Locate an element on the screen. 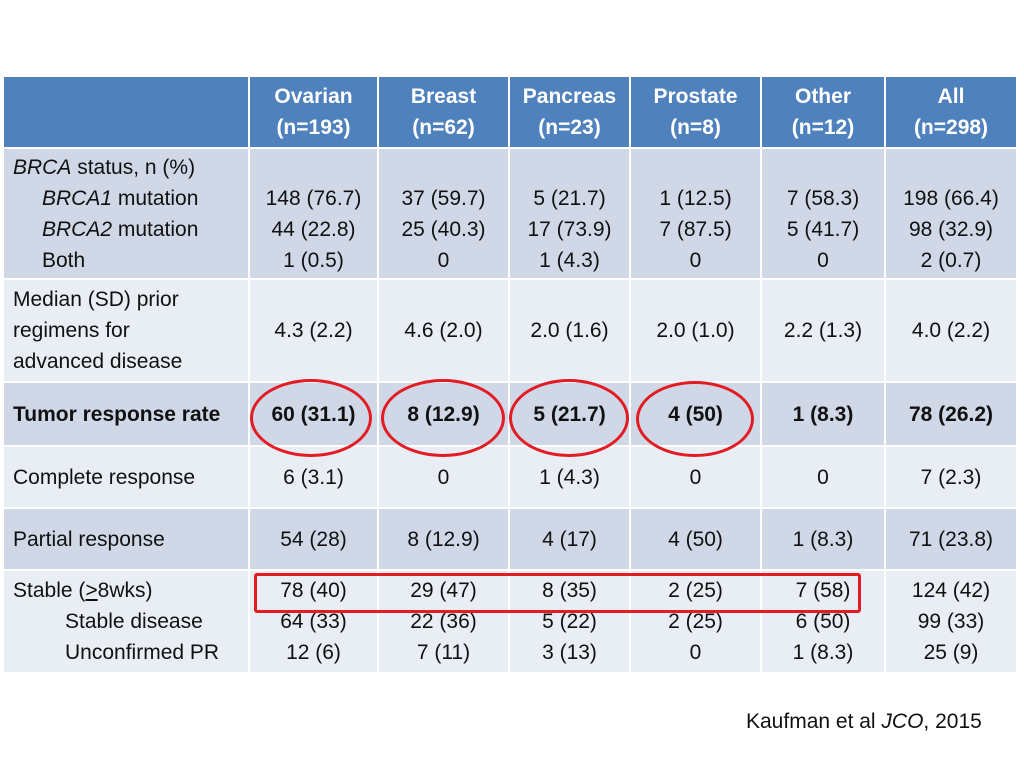 The width and height of the screenshot is (1024, 768). stable-label-ge: > is located at coordinates (91, 590).